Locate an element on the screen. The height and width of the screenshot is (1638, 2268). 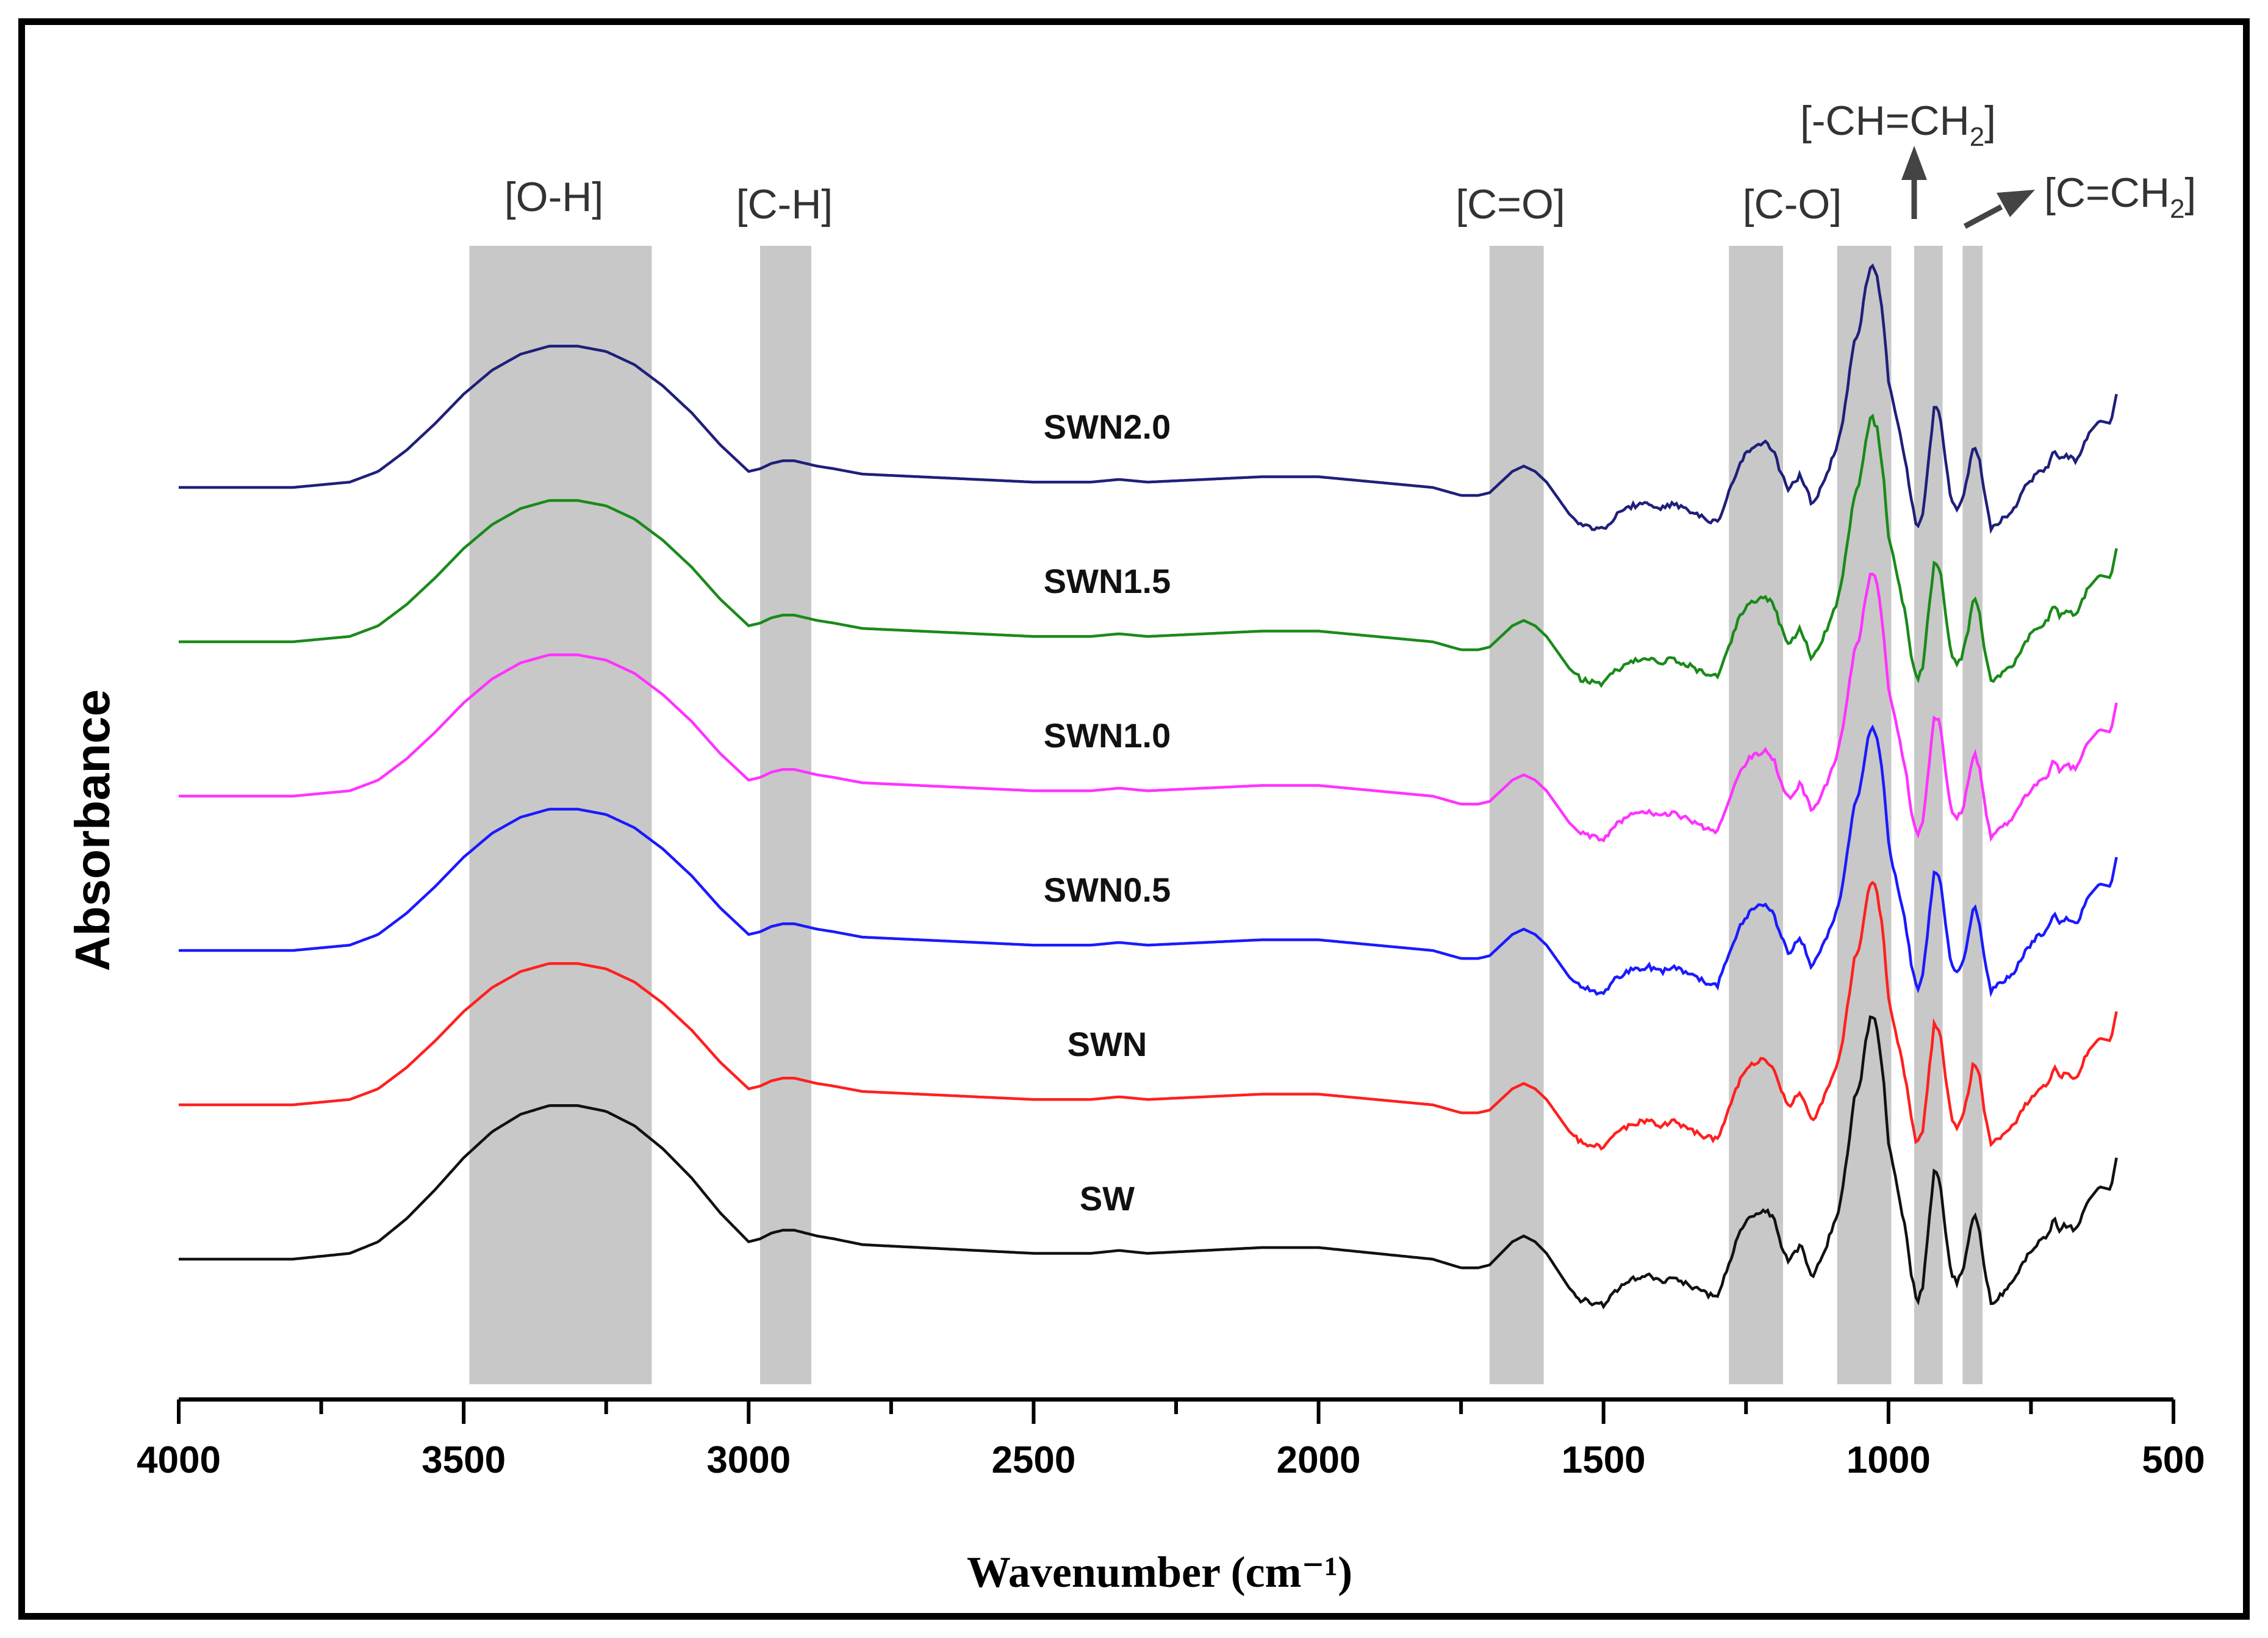
arrow-vinyl-icon is located at coordinates (1914, 182).